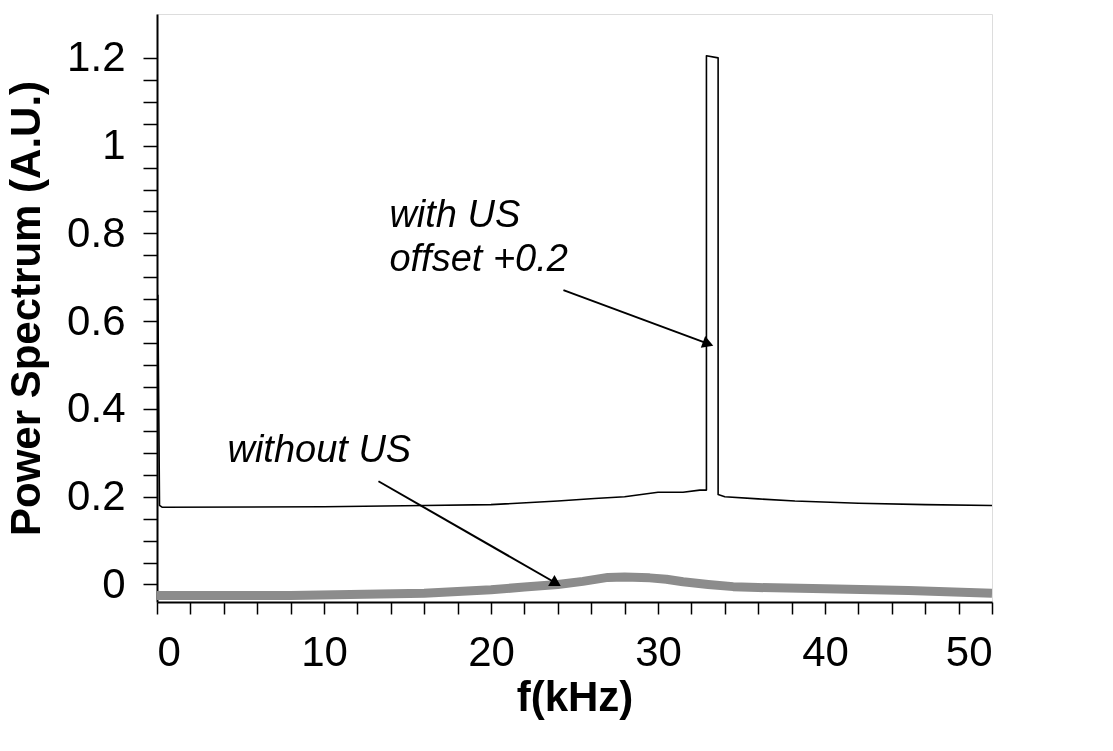  What do you see at coordinates (658, 651) in the screenshot?
I see `x-tick-label: 30` at bounding box center [658, 651].